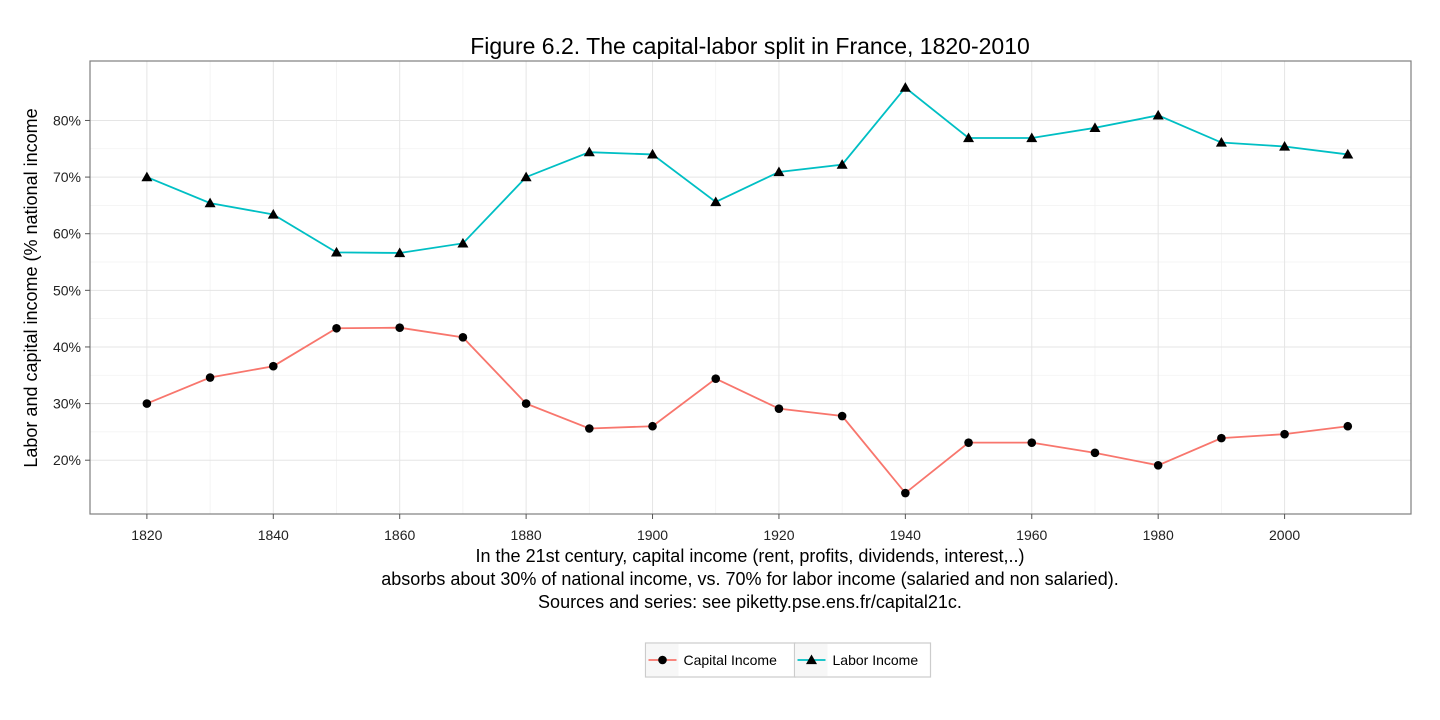 The image size is (1440, 720). What do you see at coordinates (67, 177) in the screenshot?
I see `y-tick-label: 70%` at bounding box center [67, 177].